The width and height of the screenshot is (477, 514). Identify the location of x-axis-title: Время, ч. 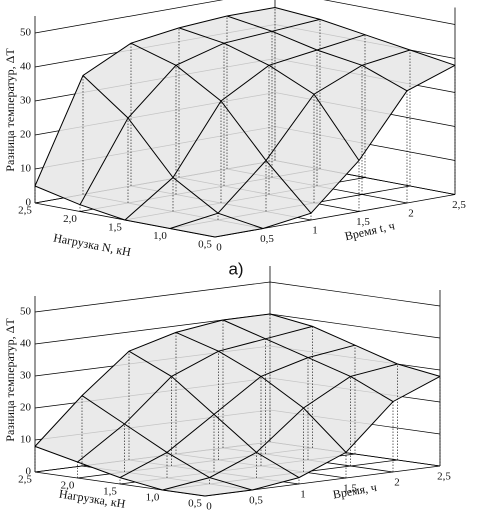
(355, 491).